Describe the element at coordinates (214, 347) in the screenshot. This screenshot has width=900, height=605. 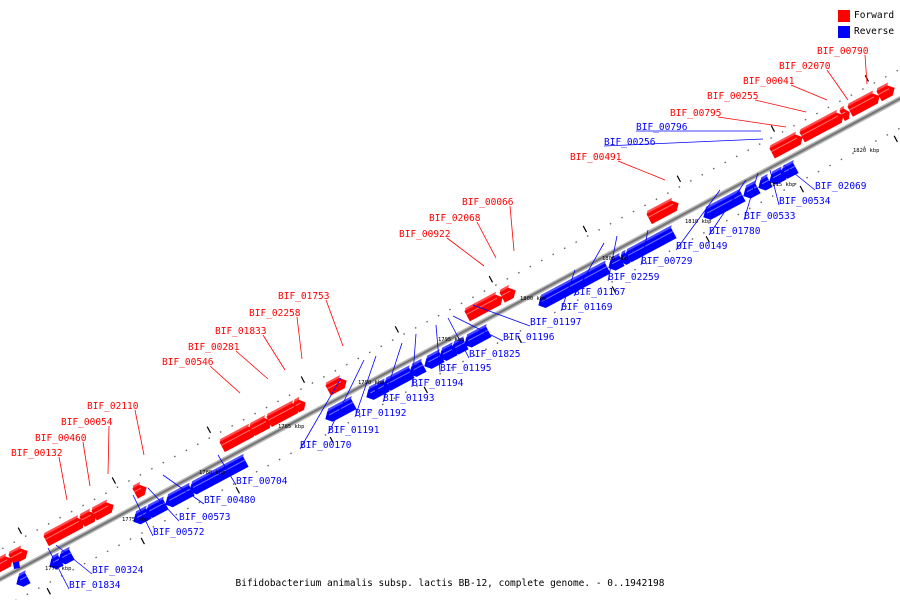
I see `gene-label: BIF_00281` at that location.